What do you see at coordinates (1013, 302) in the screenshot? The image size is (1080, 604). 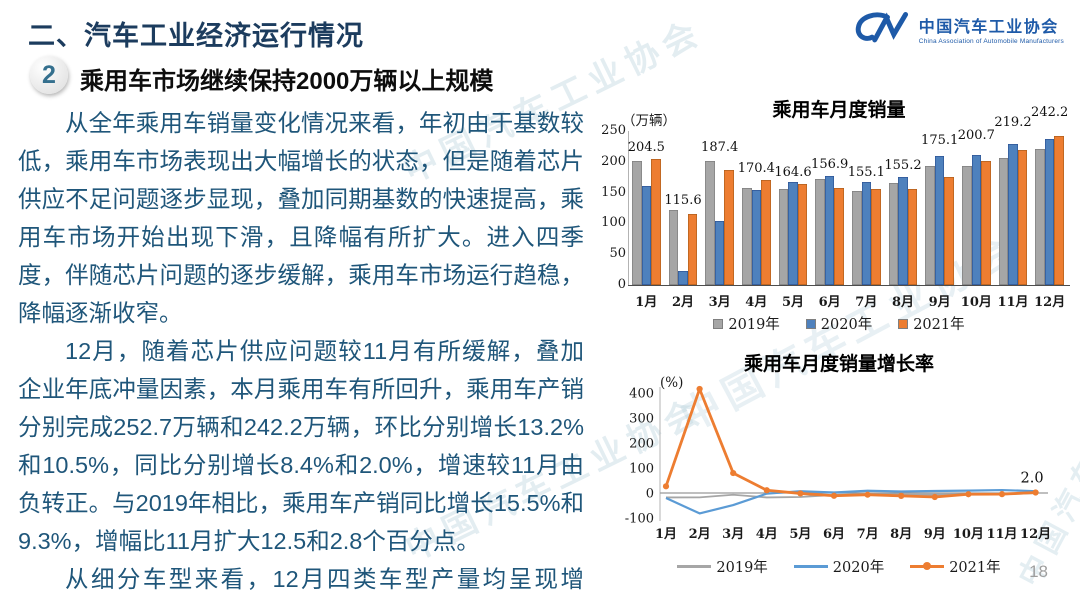 I see `x-axis-category-label: 11月` at bounding box center [1013, 302].